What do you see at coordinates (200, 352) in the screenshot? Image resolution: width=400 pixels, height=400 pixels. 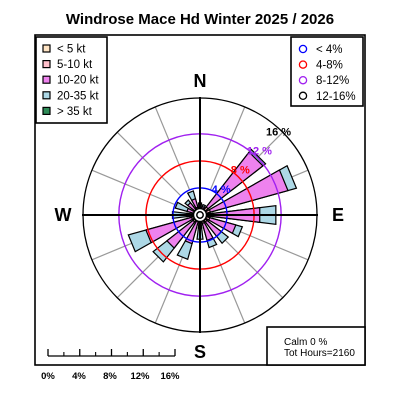 I see `cardinal-south: S` at bounding box center [200, 352].